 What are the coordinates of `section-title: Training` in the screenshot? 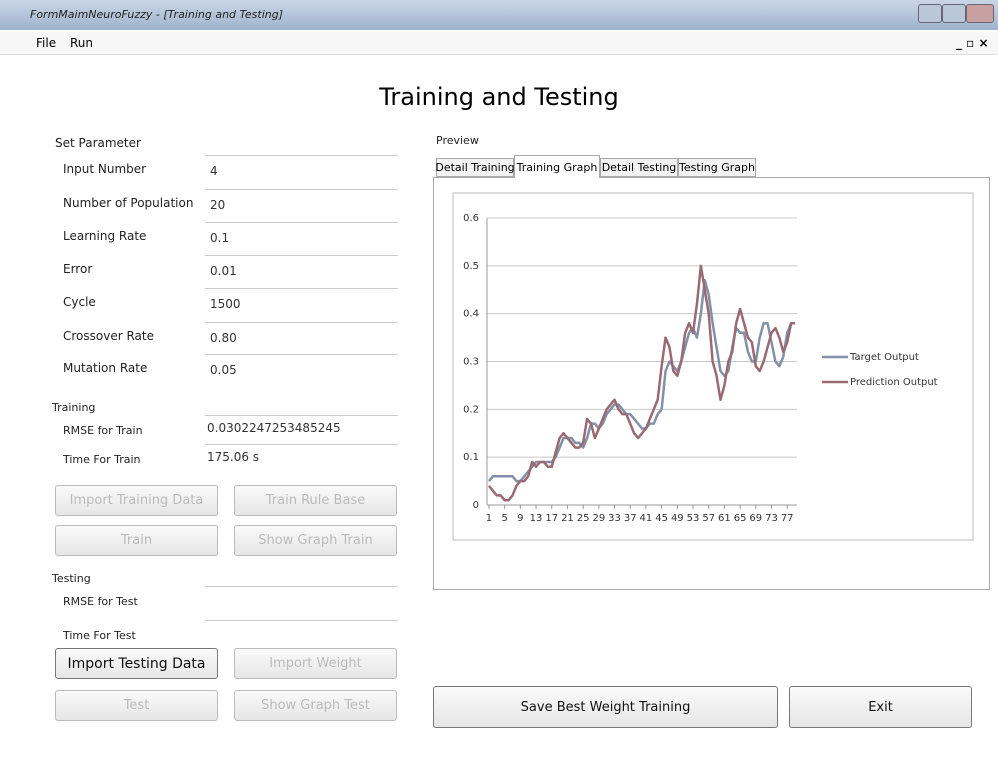 It's located at (74, 407).